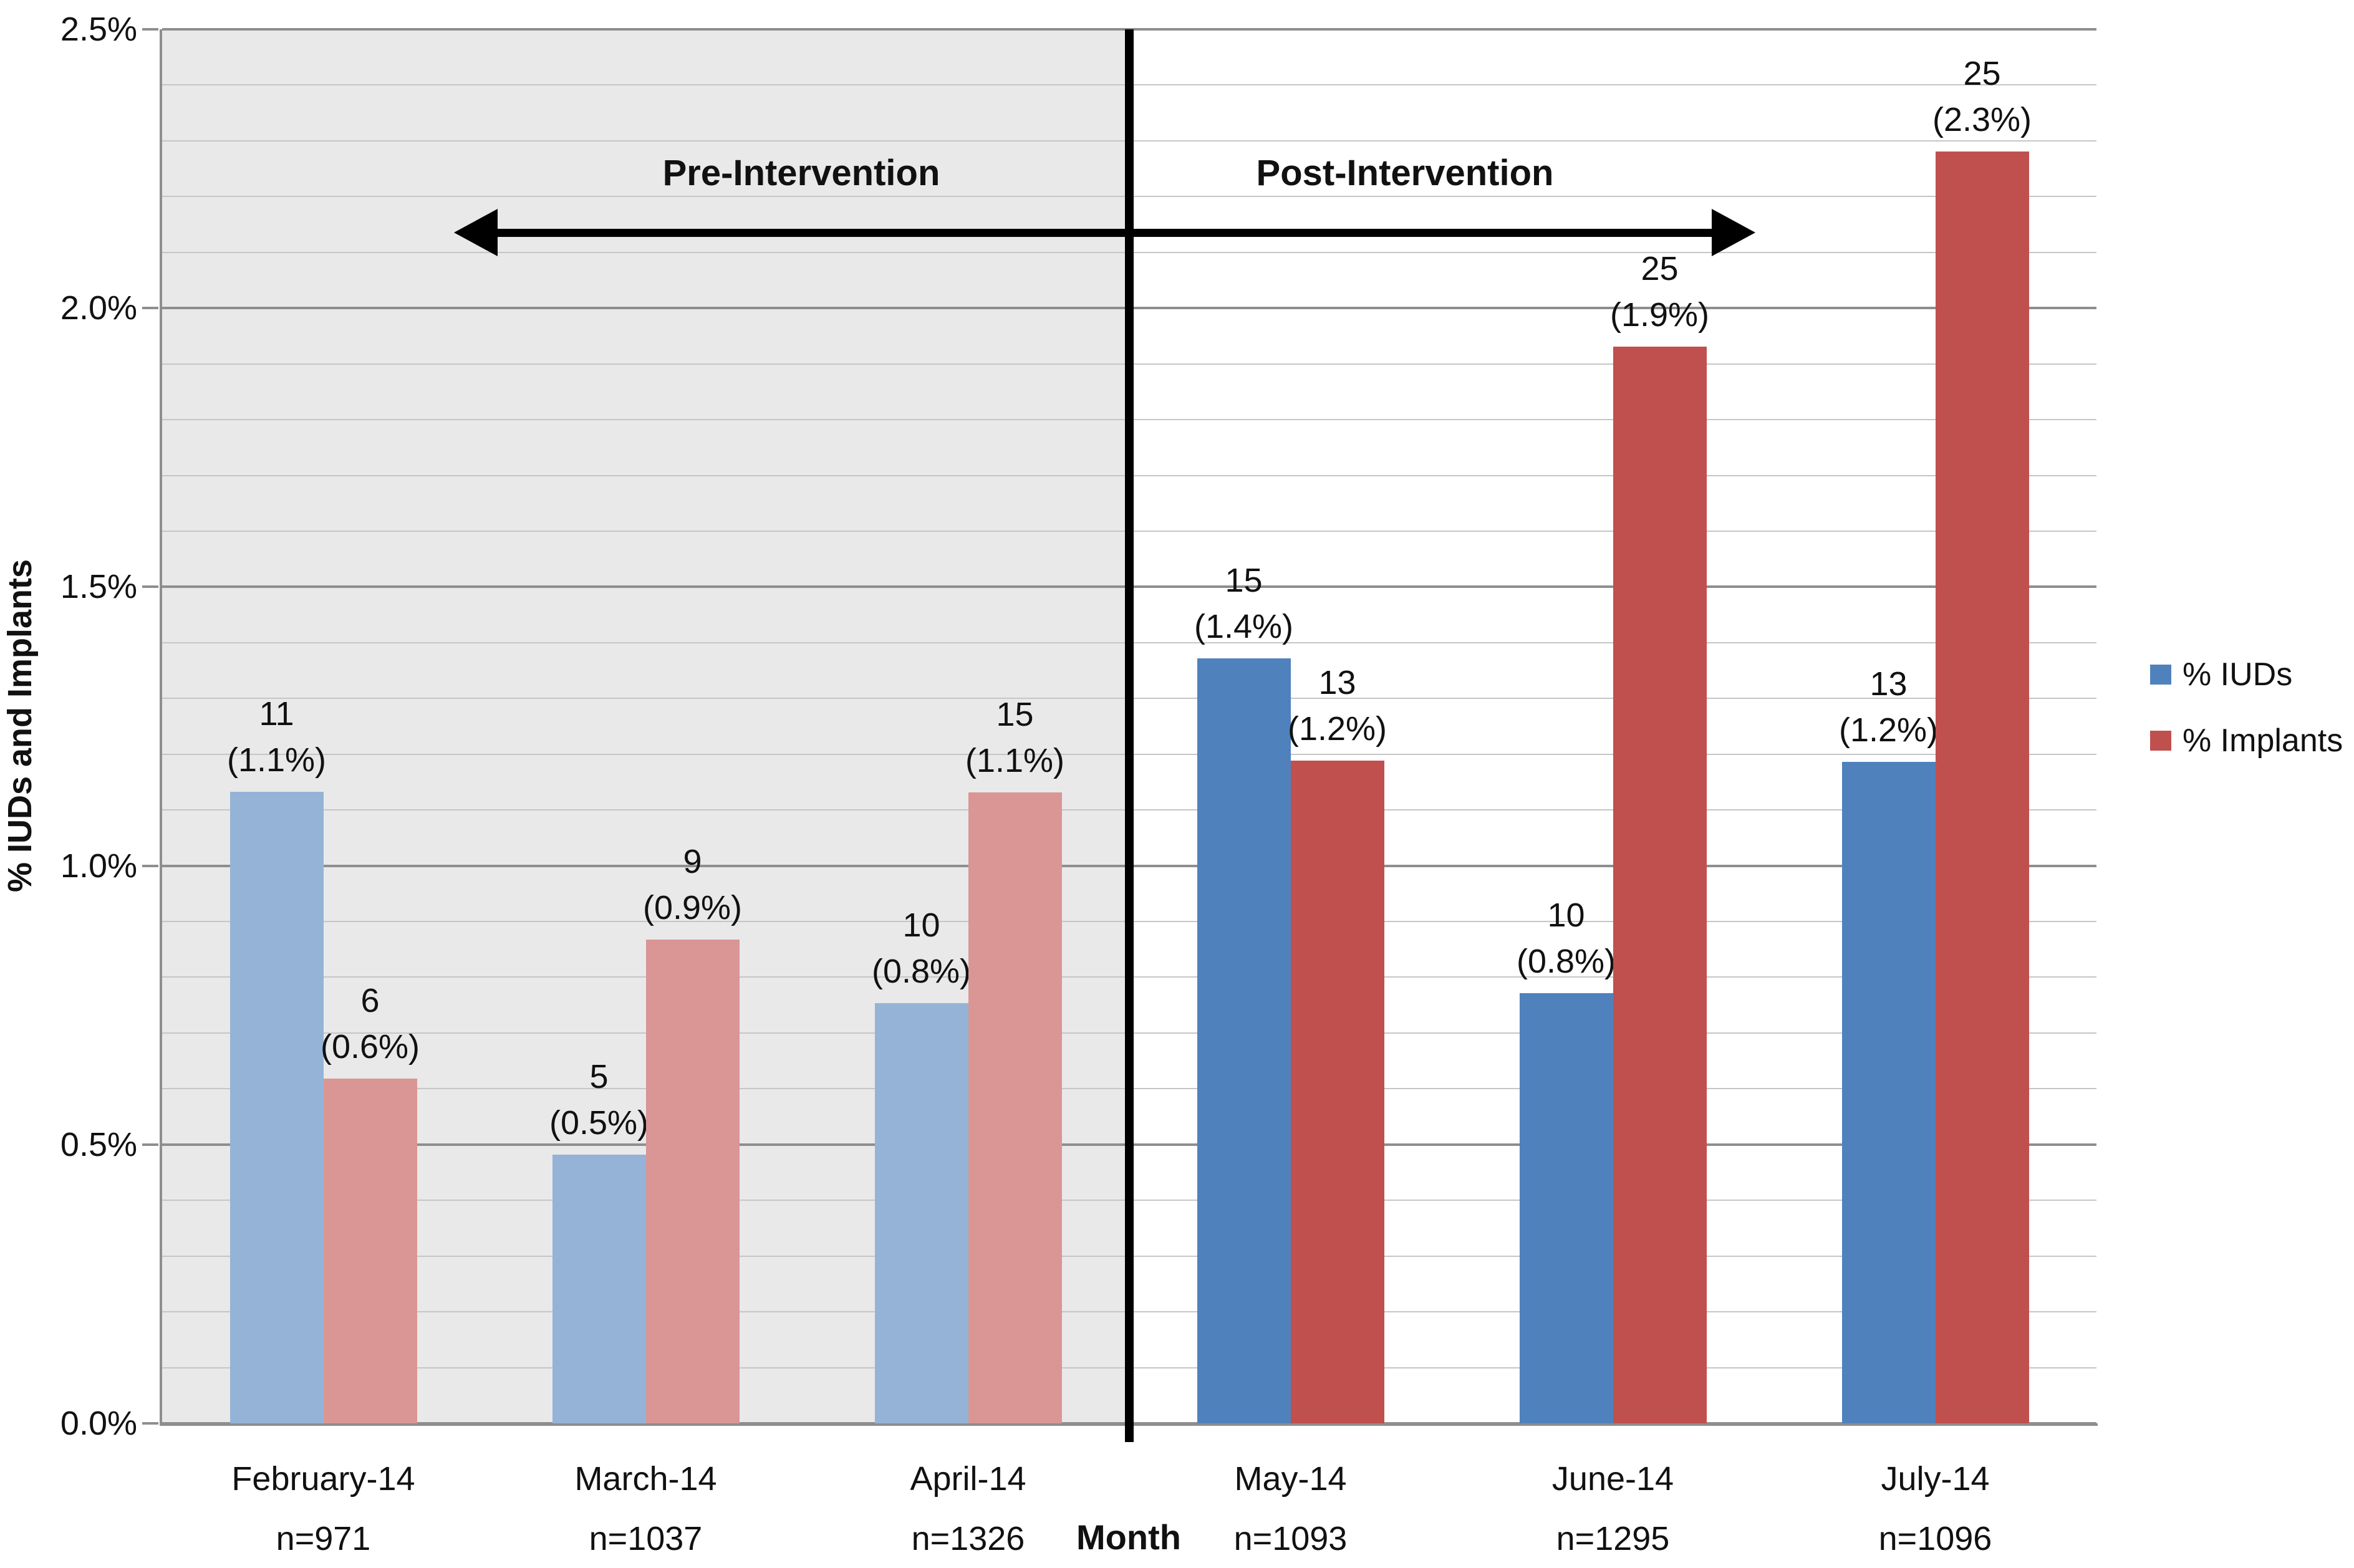 This screenshot has width=2354, height=1568. I want to click on bar-count-label: 11, so click(276, 714).